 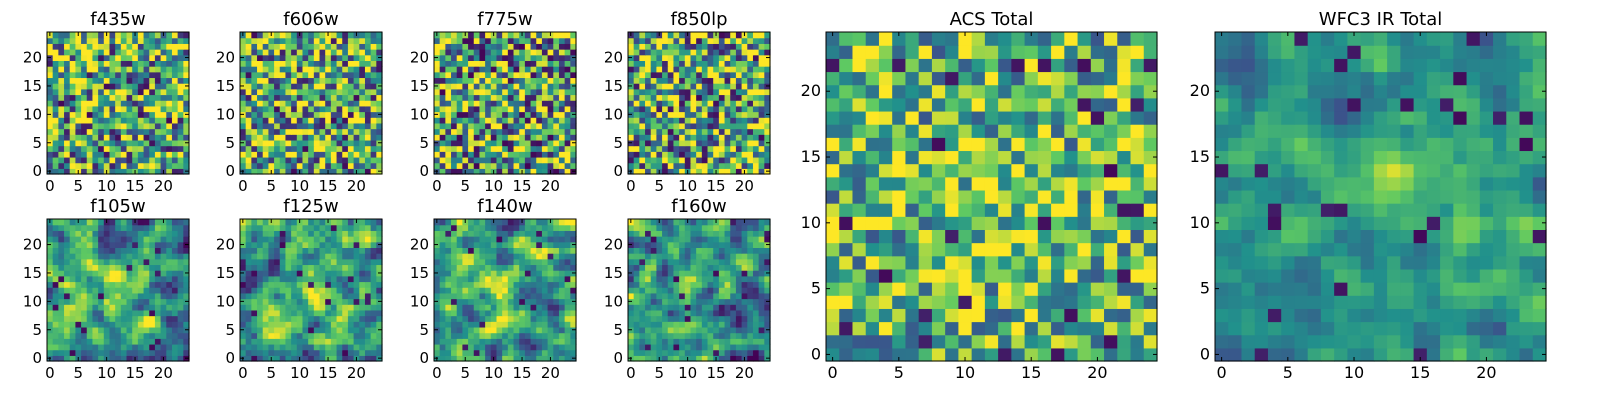 What do you see at coordinates (311, 103) in the screenshot?
I see `axes-frame` at bounding box center [311, 103].